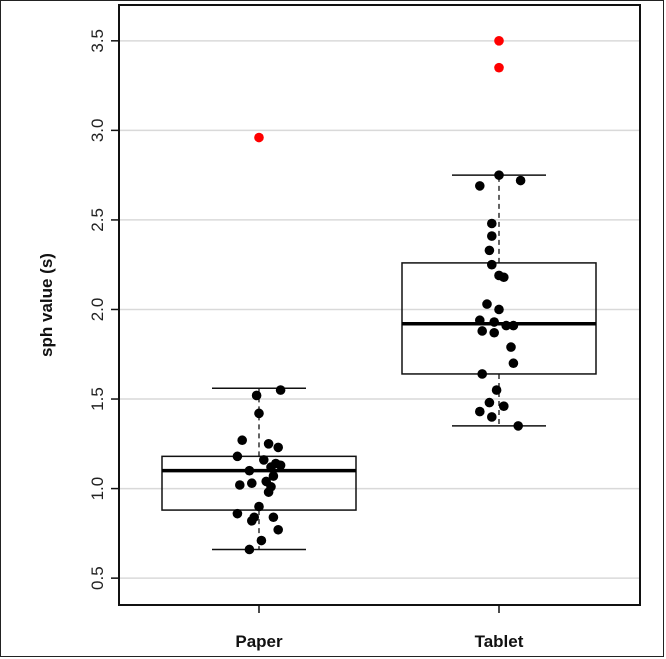  What do you see at coordinates (499, 641) in the screenshot?
I see `x-tick-label: Tablet` at bounding box center [499, 641].